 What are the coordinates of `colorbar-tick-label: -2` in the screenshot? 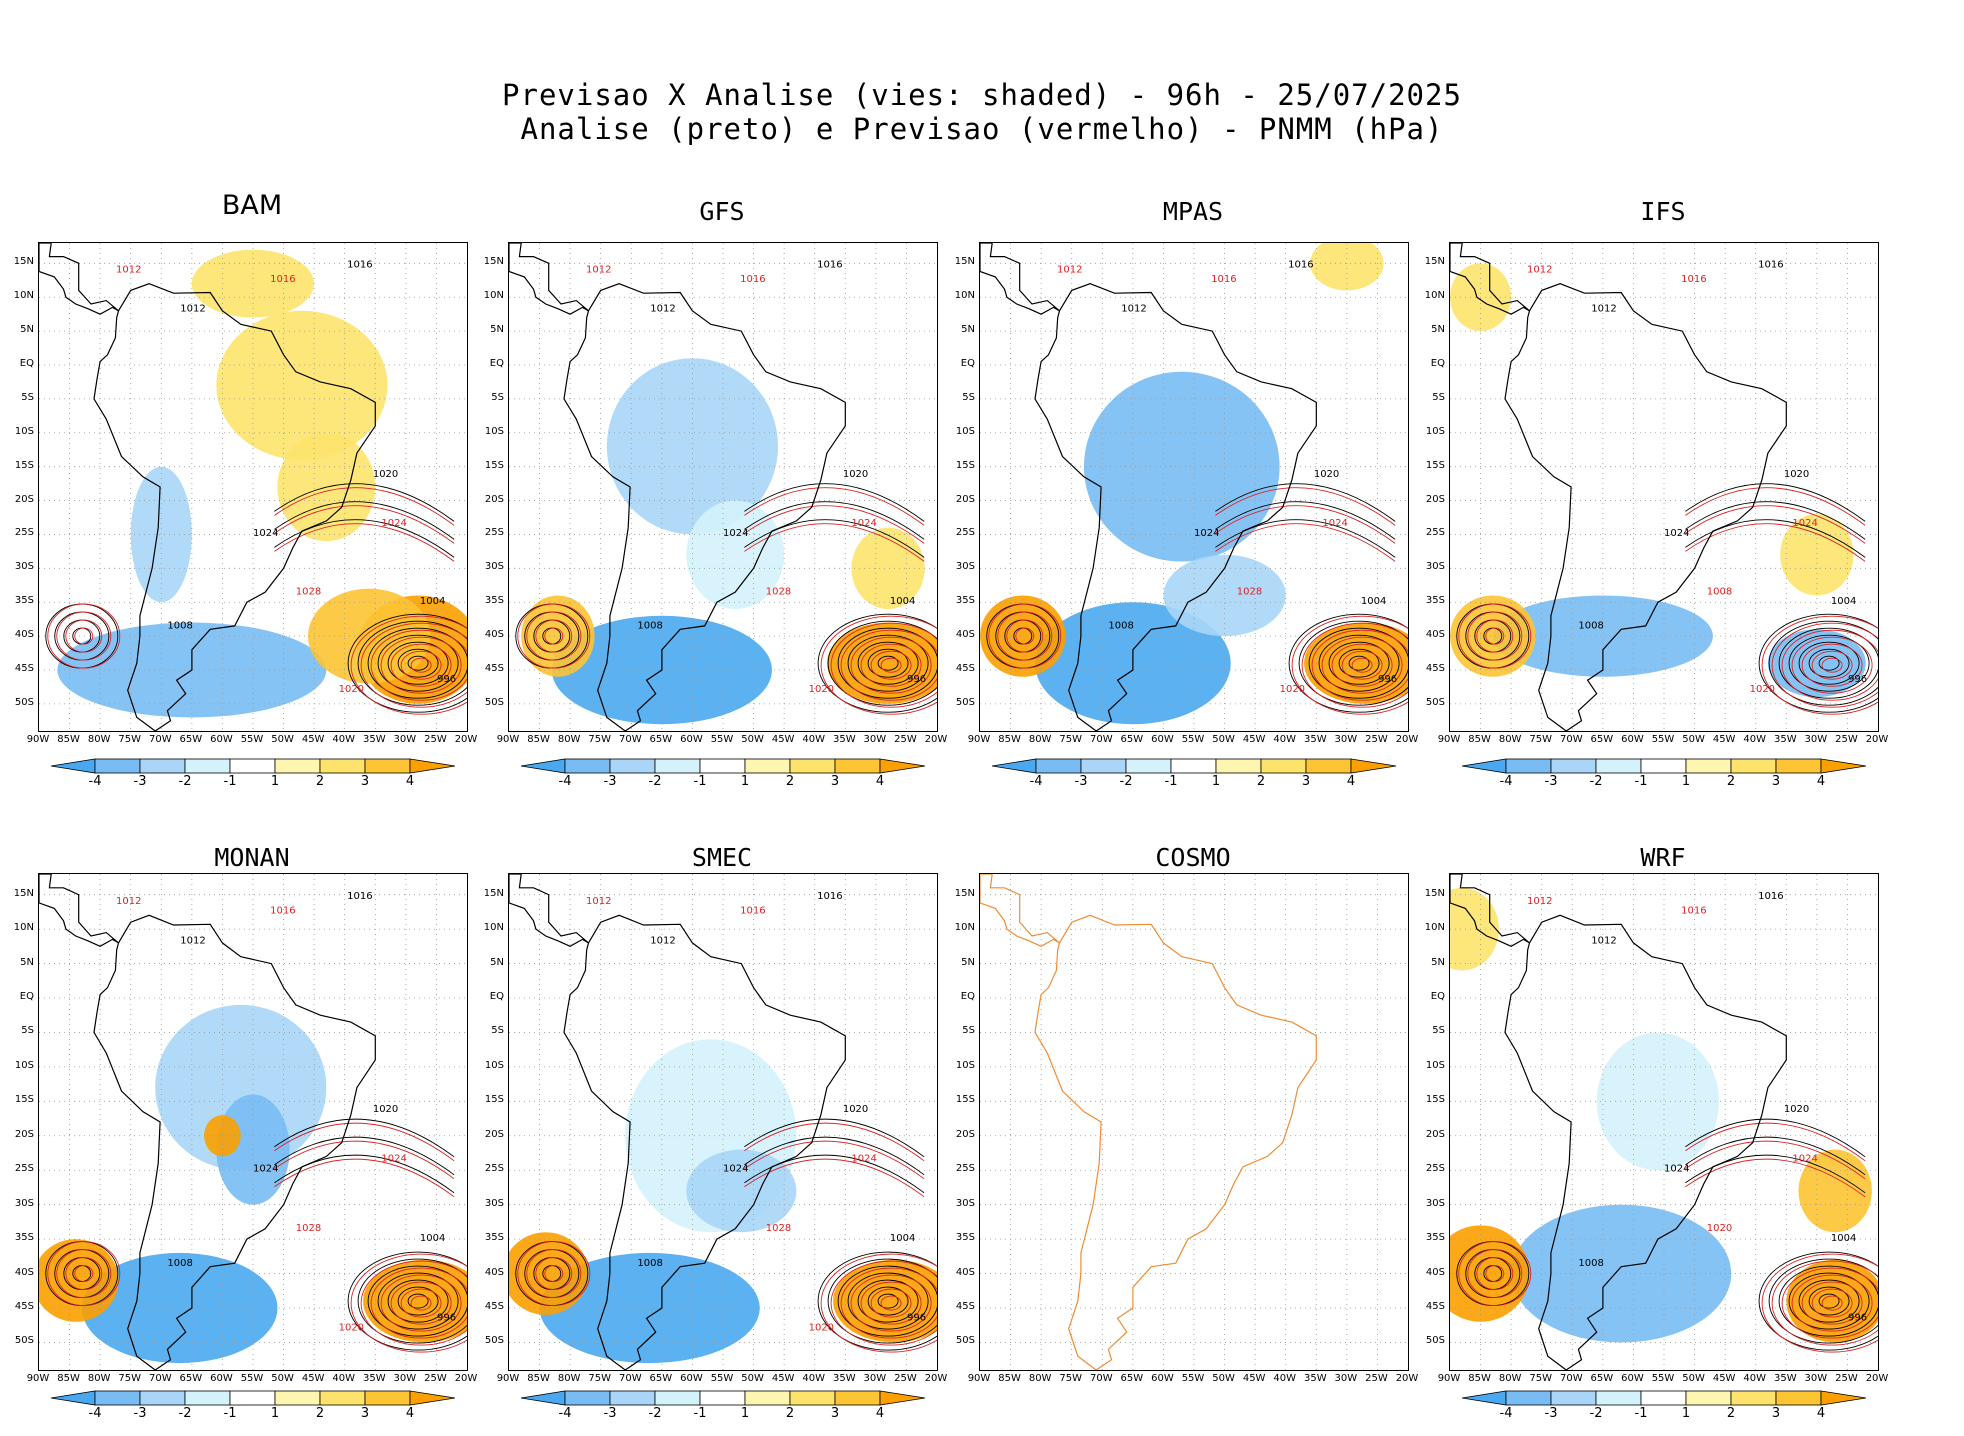 It's located at (1126, 781).